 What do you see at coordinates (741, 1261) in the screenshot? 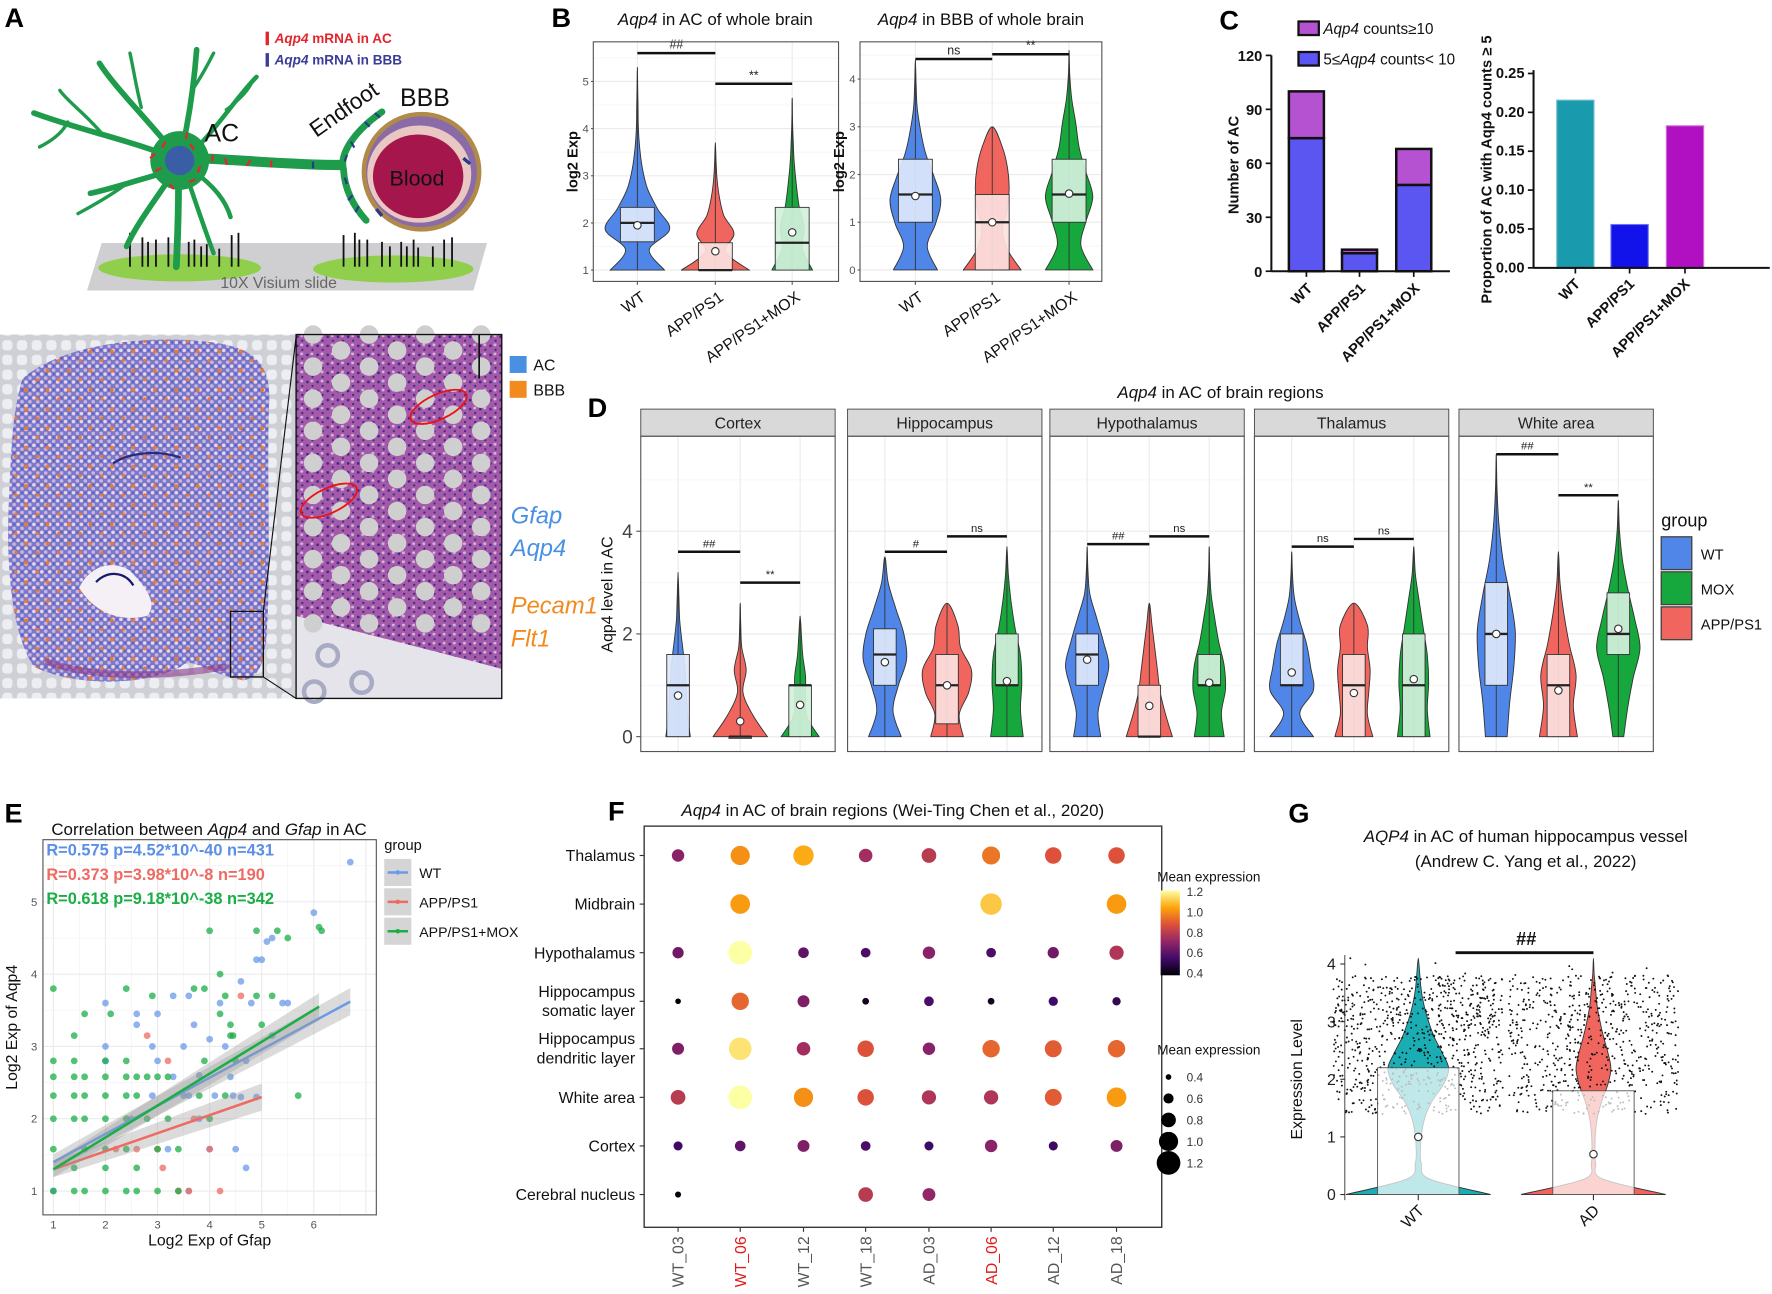
I see `column-label: WT_06` at bounding box center [741, 1261].